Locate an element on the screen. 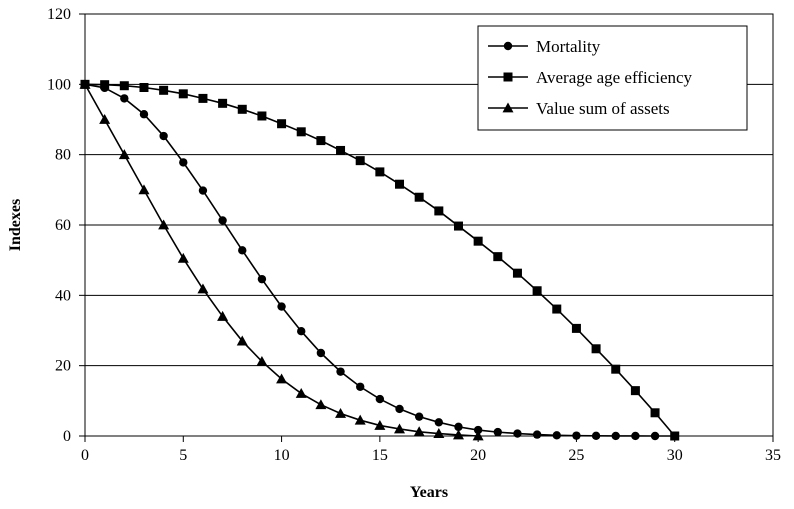 The height and width of the screenshot is (509, 794). legend-item-mortality: Mortality is located at coordinates (544, 46).